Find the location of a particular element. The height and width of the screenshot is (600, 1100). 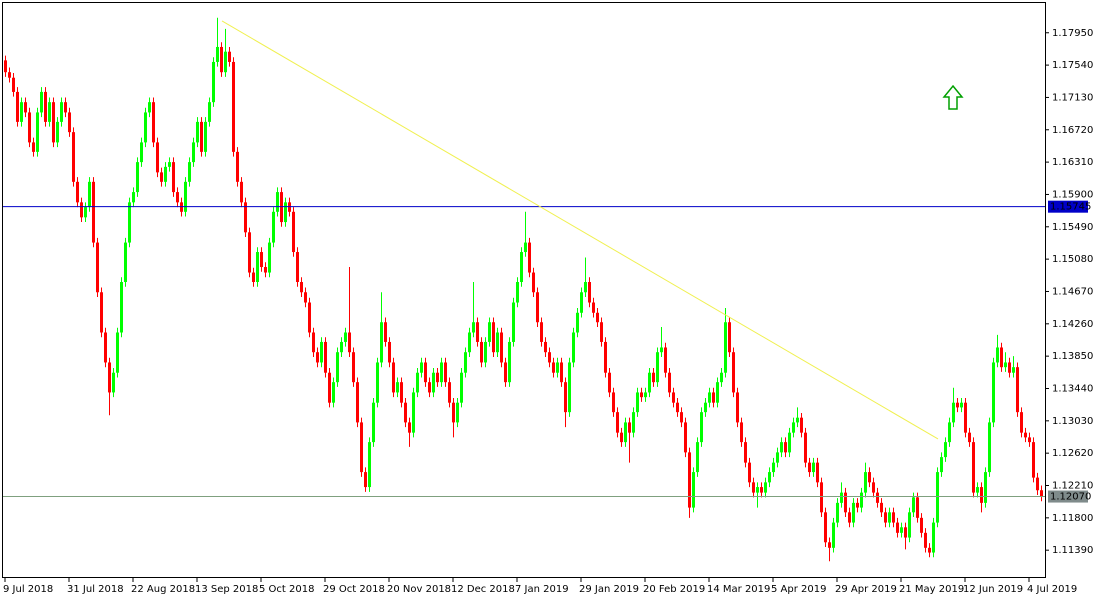

y-tick-label: 1.17130 is located at coordinates (1072, 97).